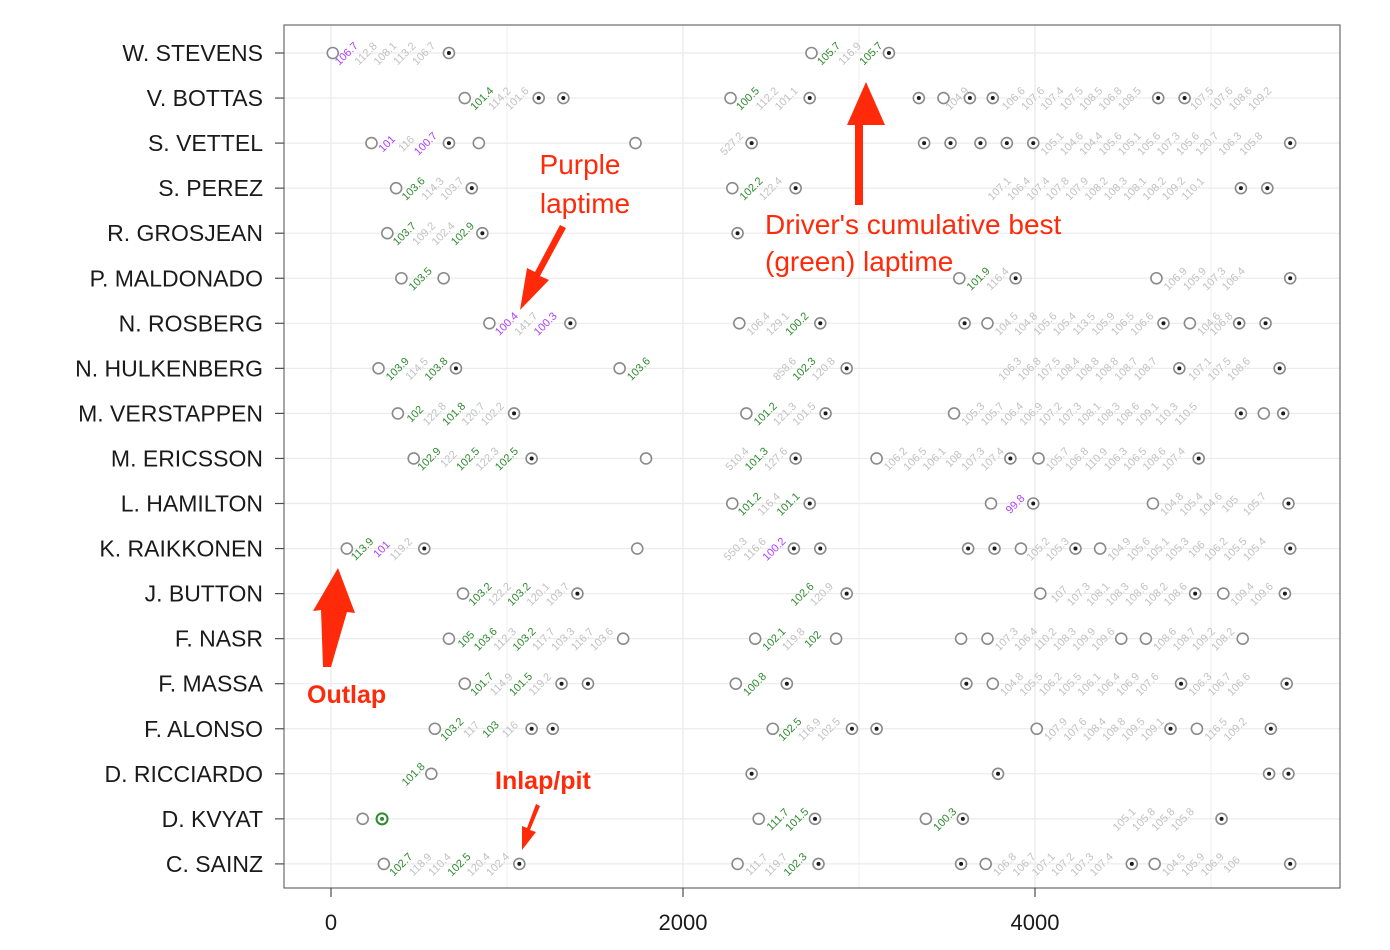 This screenshot has height=950, width=1390. Describe the element at coordinates (1223, 593) in the screenshot. I see `lap-marker-j-button` at that location.